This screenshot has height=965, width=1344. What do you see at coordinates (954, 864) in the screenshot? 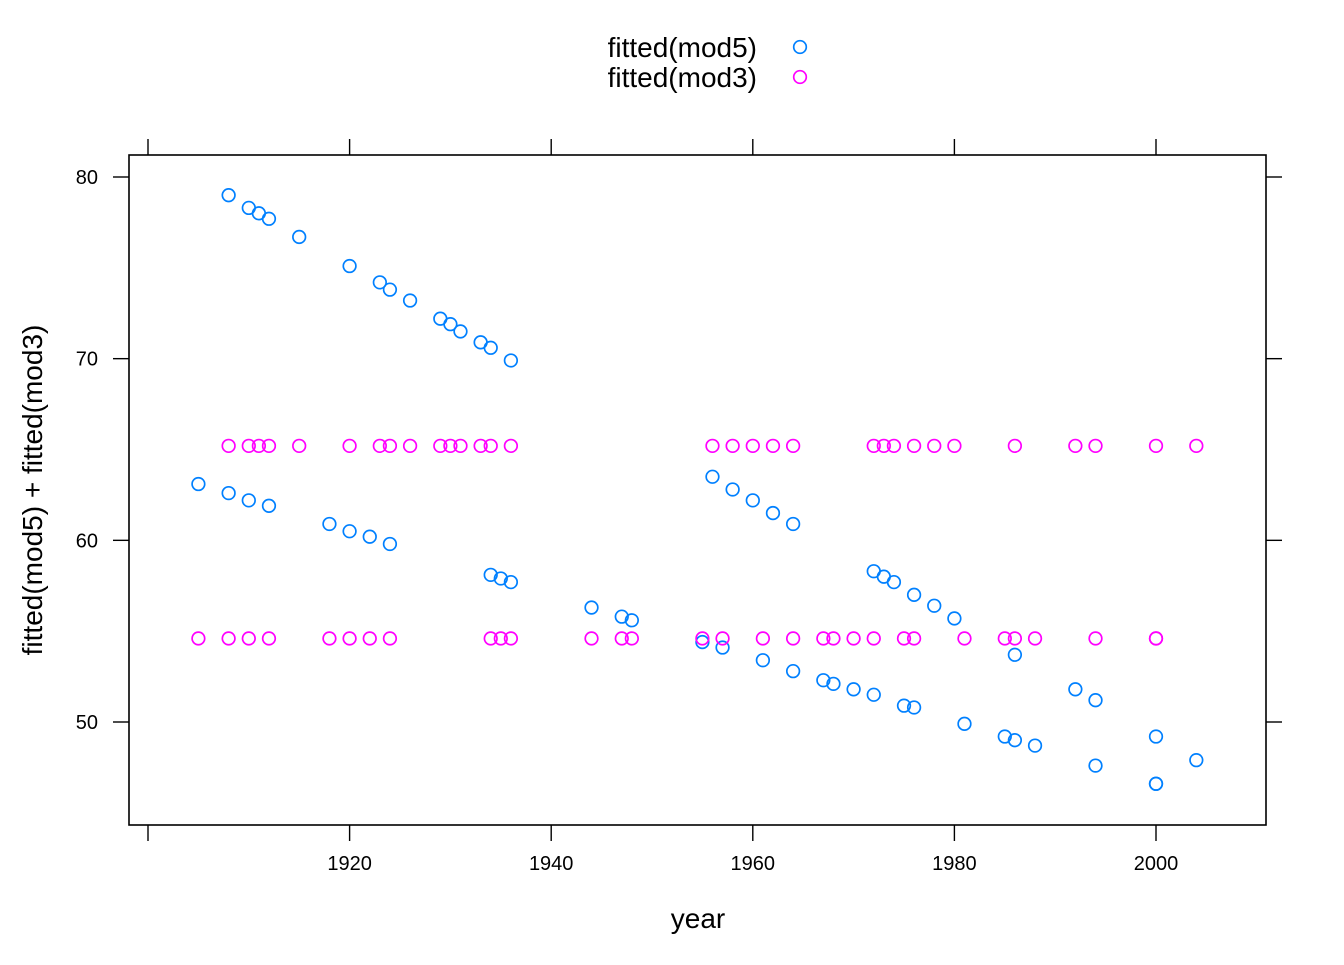
I see `x-tick-label: 1980` at bounding box center [954, 864].